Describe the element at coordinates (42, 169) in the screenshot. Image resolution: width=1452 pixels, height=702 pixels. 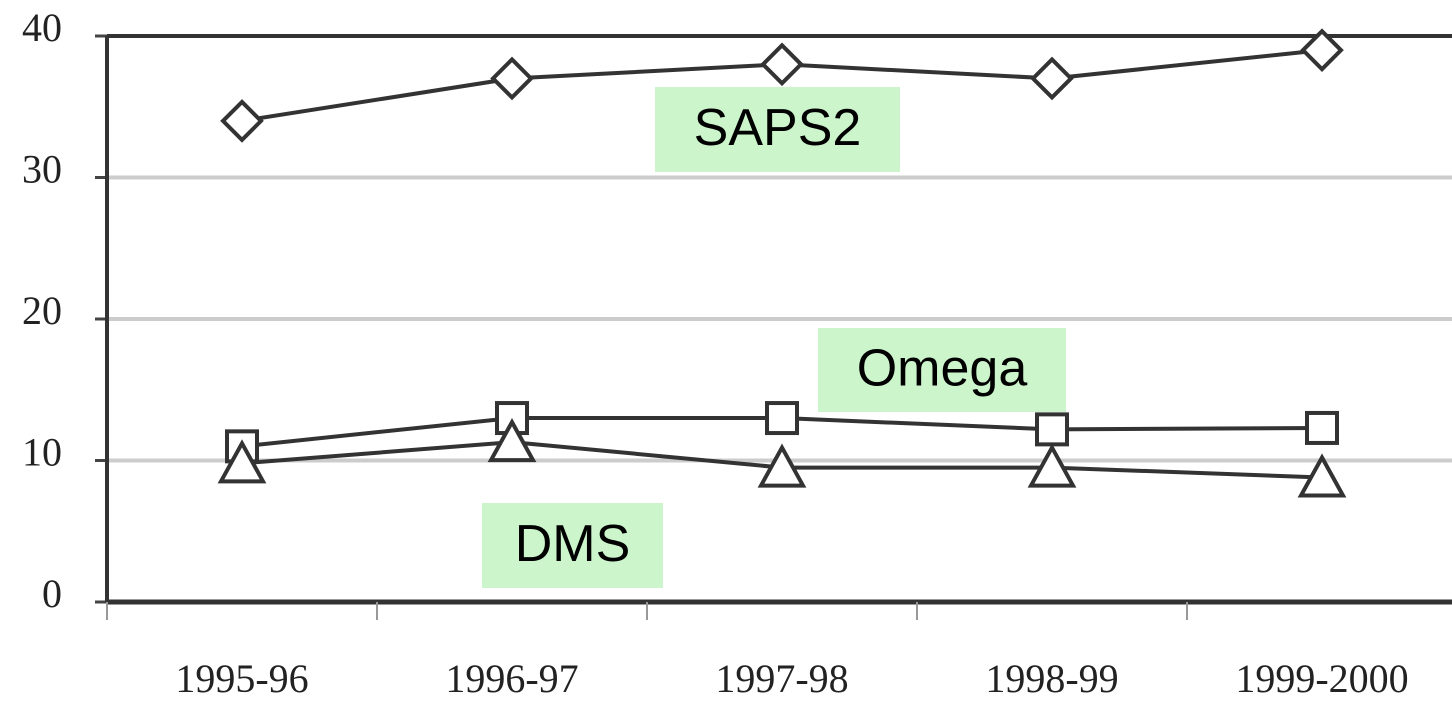
I see `y-tick-label: 30` at that location.